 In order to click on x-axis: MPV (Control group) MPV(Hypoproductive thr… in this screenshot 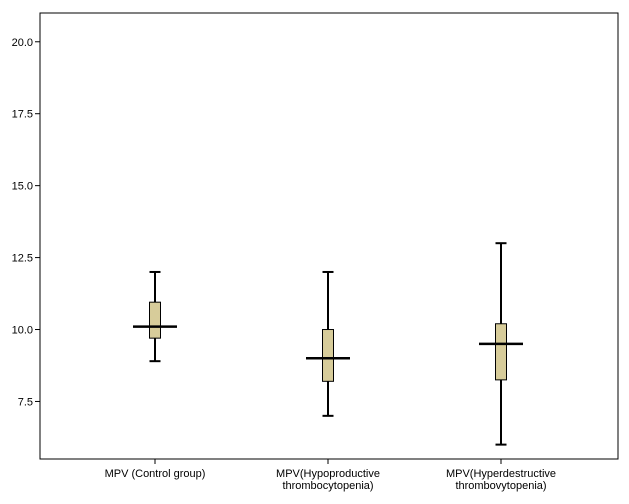, I will do `click(330, 475)`.